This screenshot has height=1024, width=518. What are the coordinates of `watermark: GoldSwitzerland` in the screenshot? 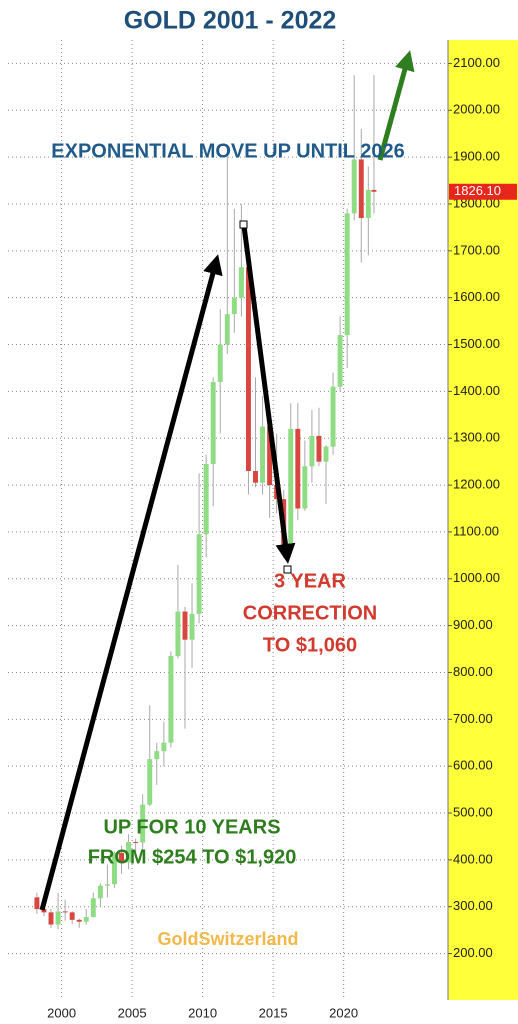 It's located at (227, 939).